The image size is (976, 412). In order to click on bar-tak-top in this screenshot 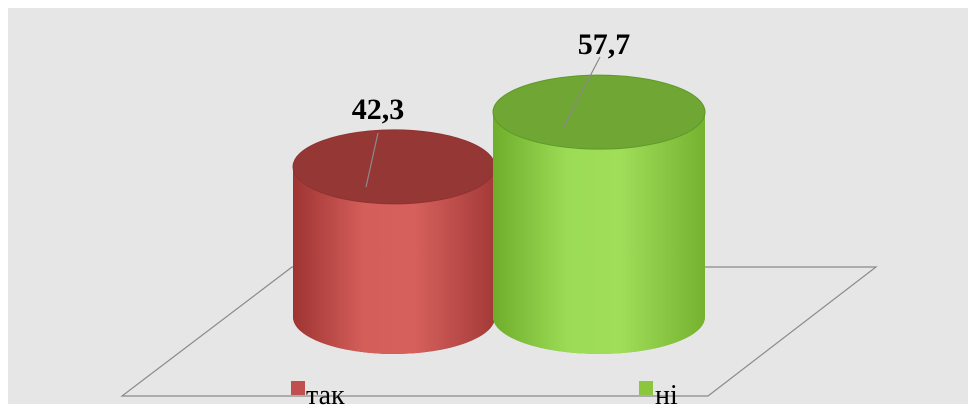, I will do `click(394, 167)`.